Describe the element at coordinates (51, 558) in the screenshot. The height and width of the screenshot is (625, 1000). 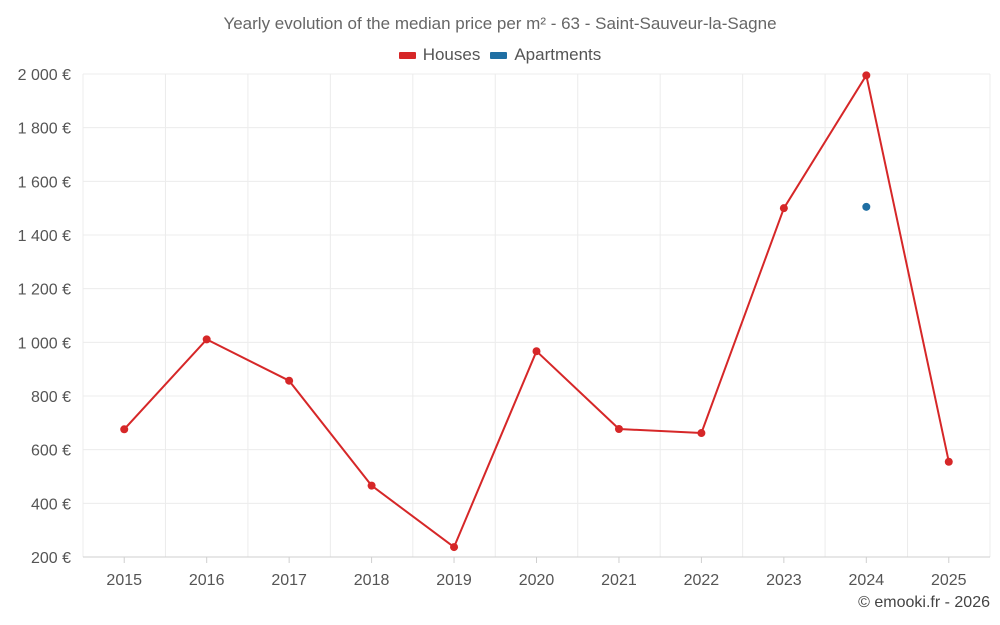
I see `y-tick-label: 200 €` at that location.